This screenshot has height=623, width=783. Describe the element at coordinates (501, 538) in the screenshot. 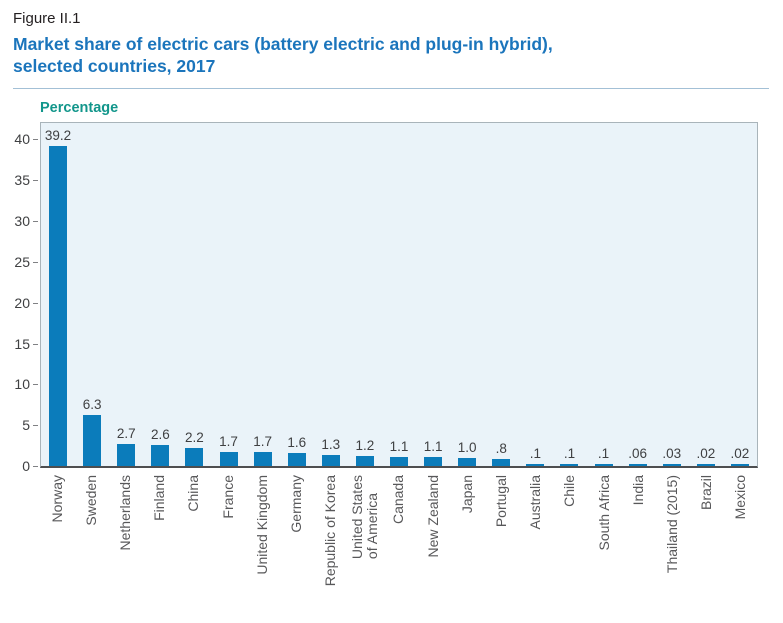

I see `x-label-slot: Portugal` at that location.